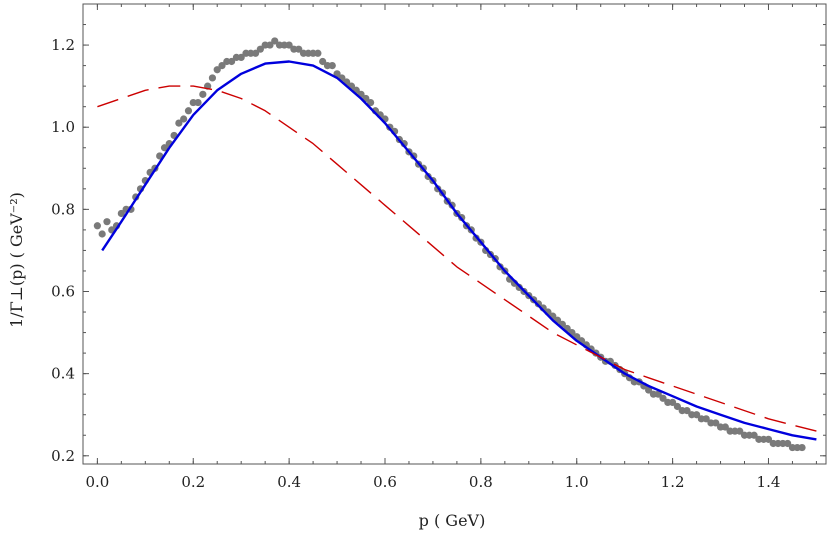 Image resolution: width=830 pixels, height=535 pixels. Describe the element at coordinates (63, 374) in the screenshot. I see `y-tick-label: 0.4` at that location.